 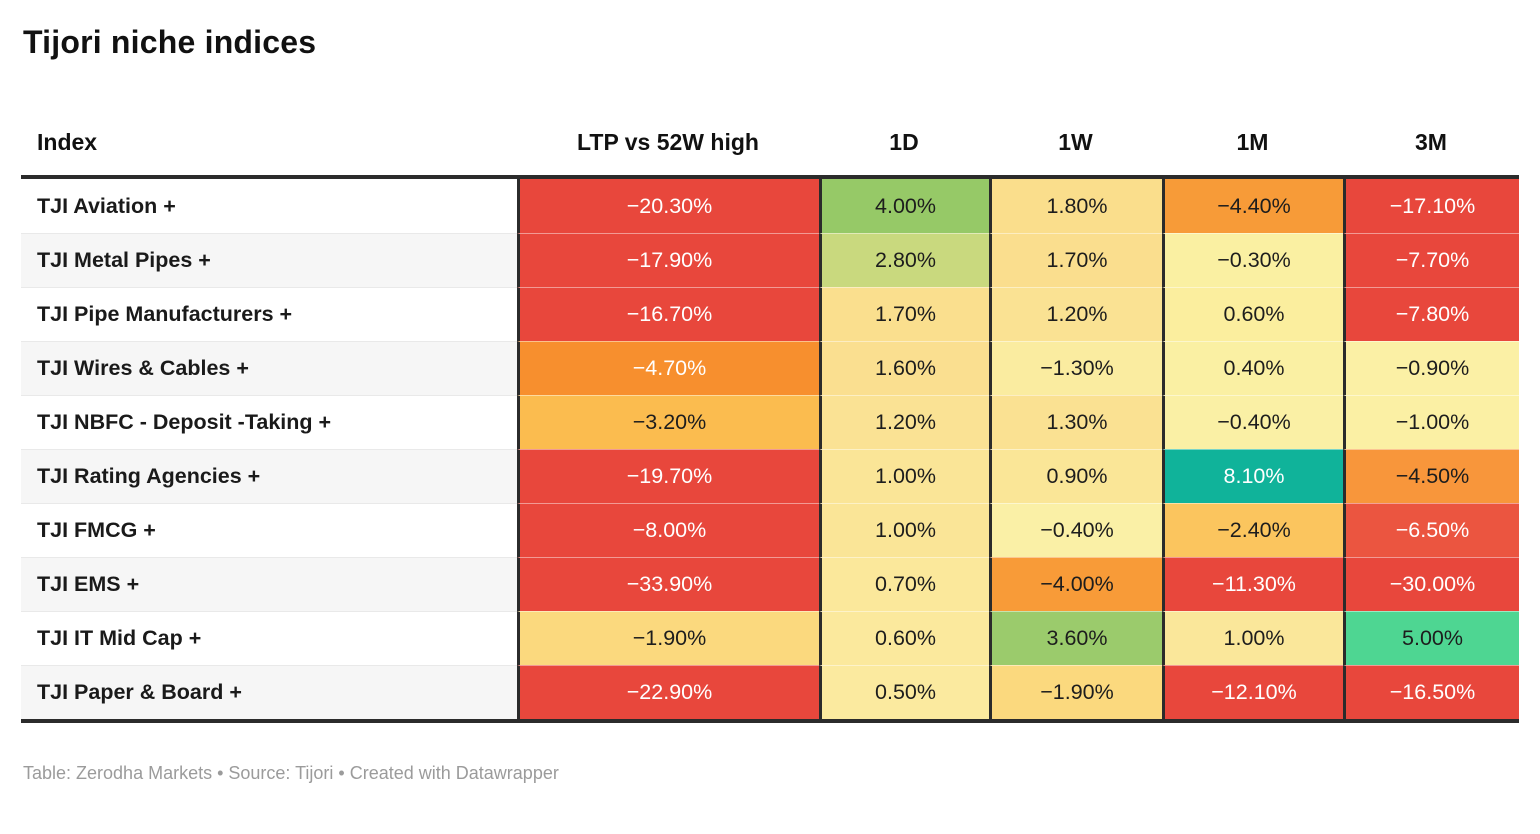 I want to click on index-label: TJI Rating Agencies +, so click(x=269, y=476).